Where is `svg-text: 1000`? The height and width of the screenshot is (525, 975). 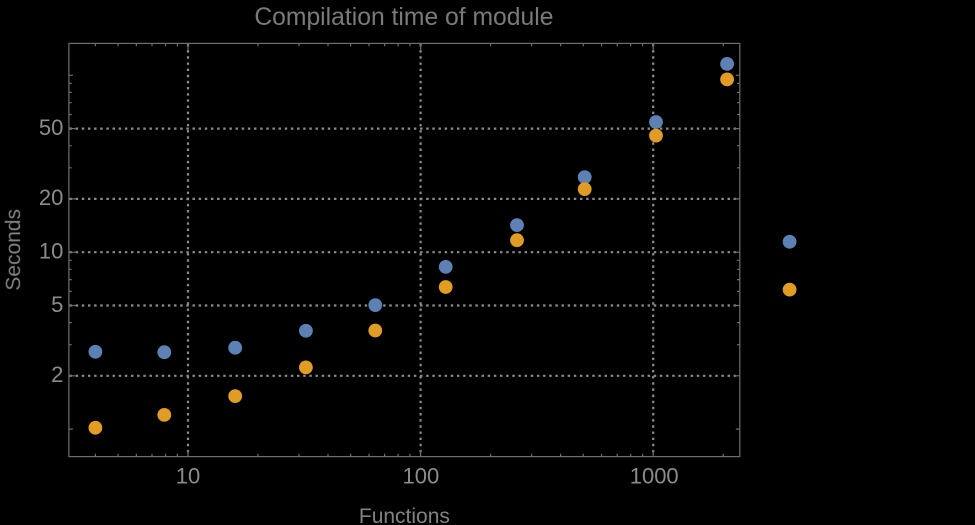
svg-text: 1000 is located at coordinates (654, 475).